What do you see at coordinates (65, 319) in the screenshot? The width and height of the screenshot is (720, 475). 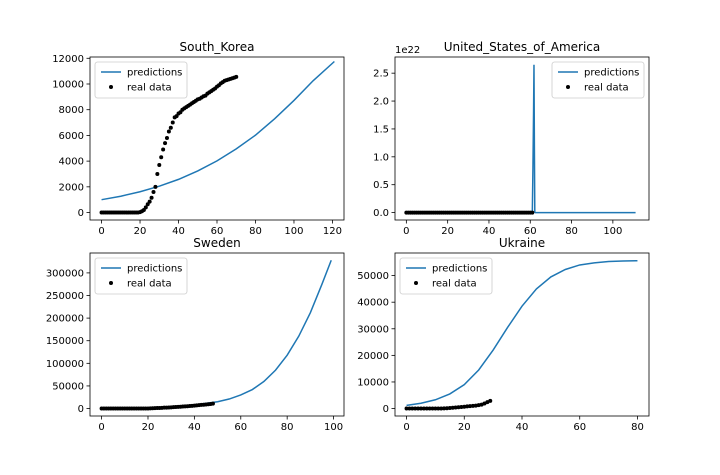 I see `sweden-ytick-label: 200000` at bounding box center [65, 319].